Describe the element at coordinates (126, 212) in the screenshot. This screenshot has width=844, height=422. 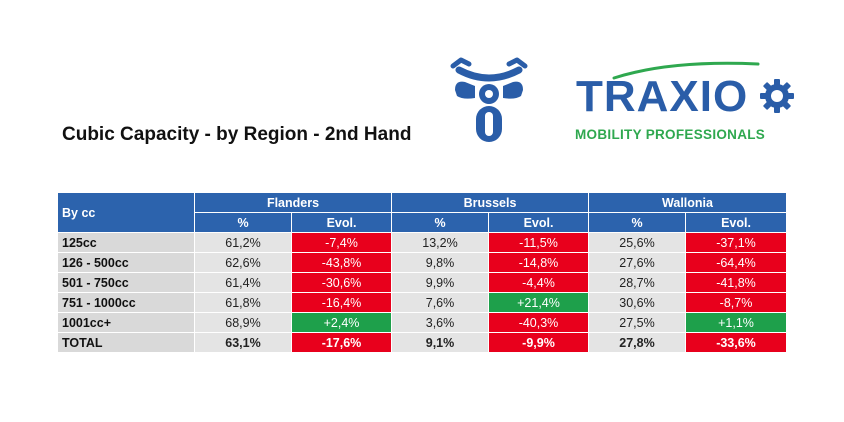
I see `row-header: By cc` at that location.